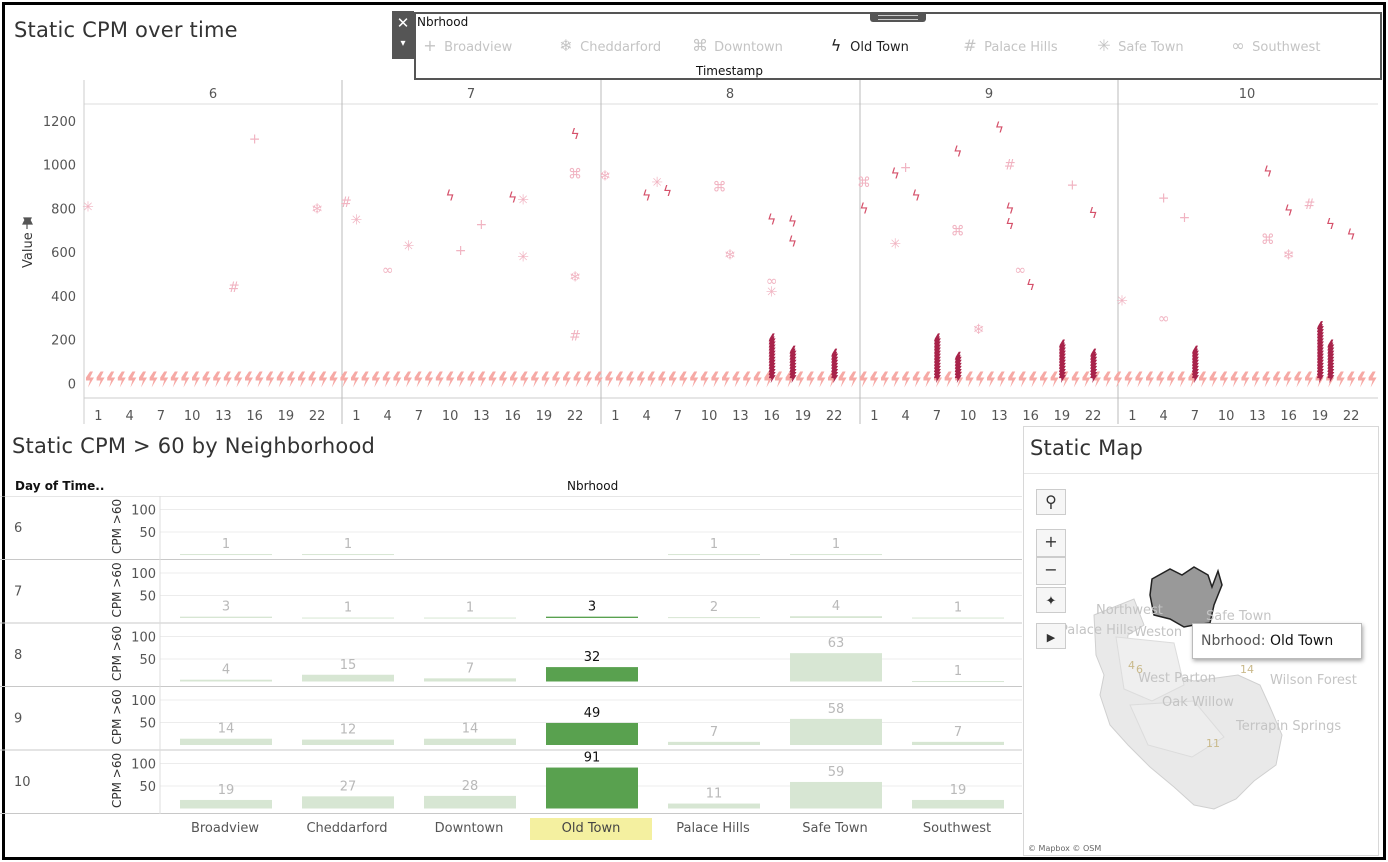 The image size is (1388, 862). I want to click on category-label: Cheddarford, so click(347, 828).